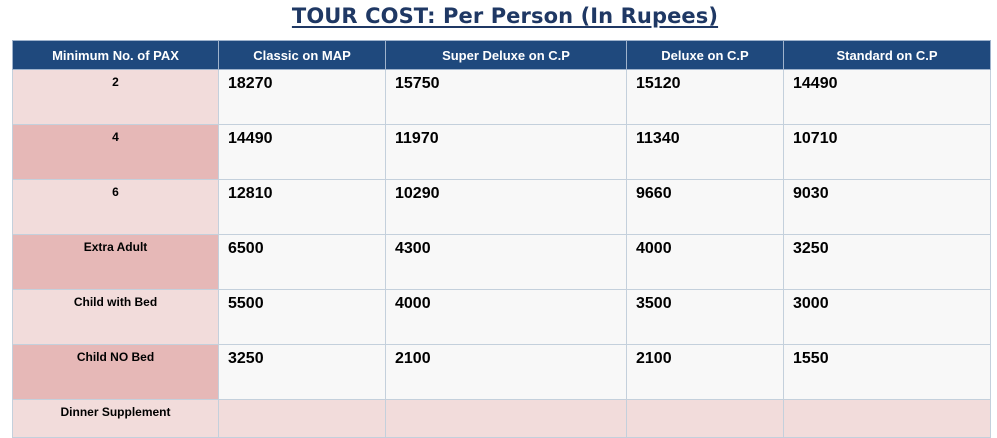  I want to click on price-cell: 10710, so click(887, 152).